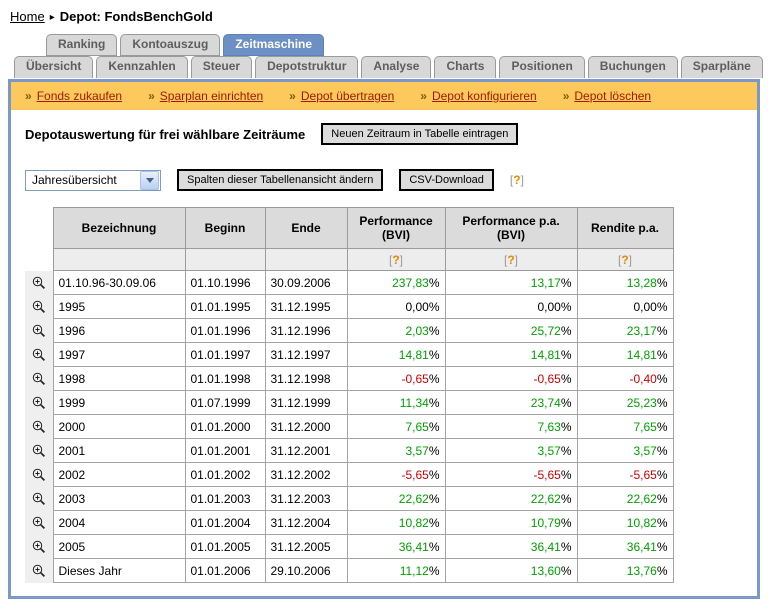 The height and width of the screenshot is (606, 768). Describe the element at coordinates (632, 67) in the screenshot. I see `secondary-tab: Buchungen` at that location.